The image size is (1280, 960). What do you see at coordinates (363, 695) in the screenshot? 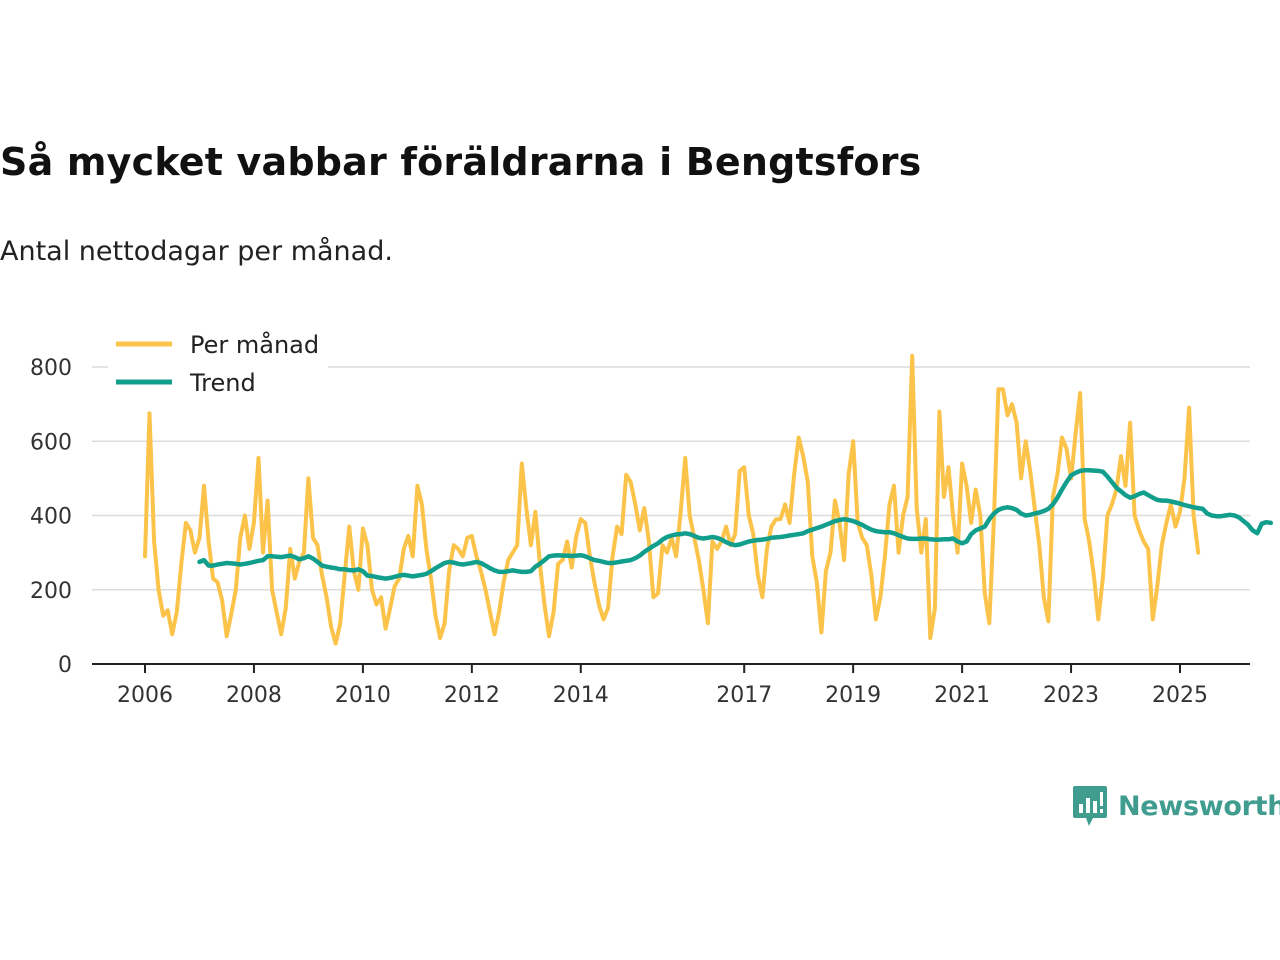
I see `x-tick-label: 2010` at bounding box center [363, 695].